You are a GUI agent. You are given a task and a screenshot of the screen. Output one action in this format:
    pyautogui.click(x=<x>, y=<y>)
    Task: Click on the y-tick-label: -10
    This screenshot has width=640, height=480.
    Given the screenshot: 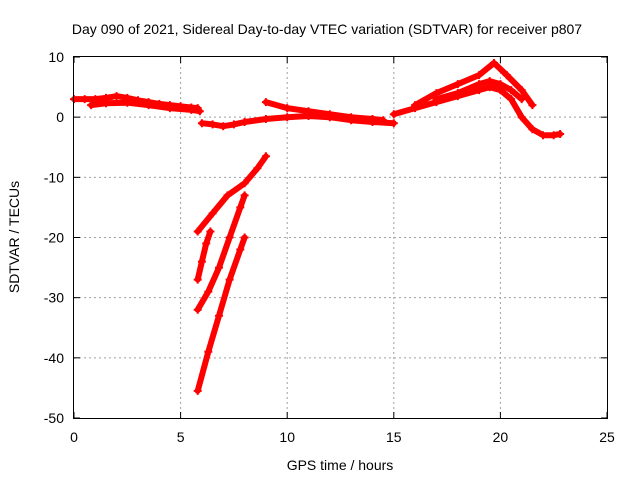 What is the action you would take?
    pyautogui.click(x=54, y=177)
    